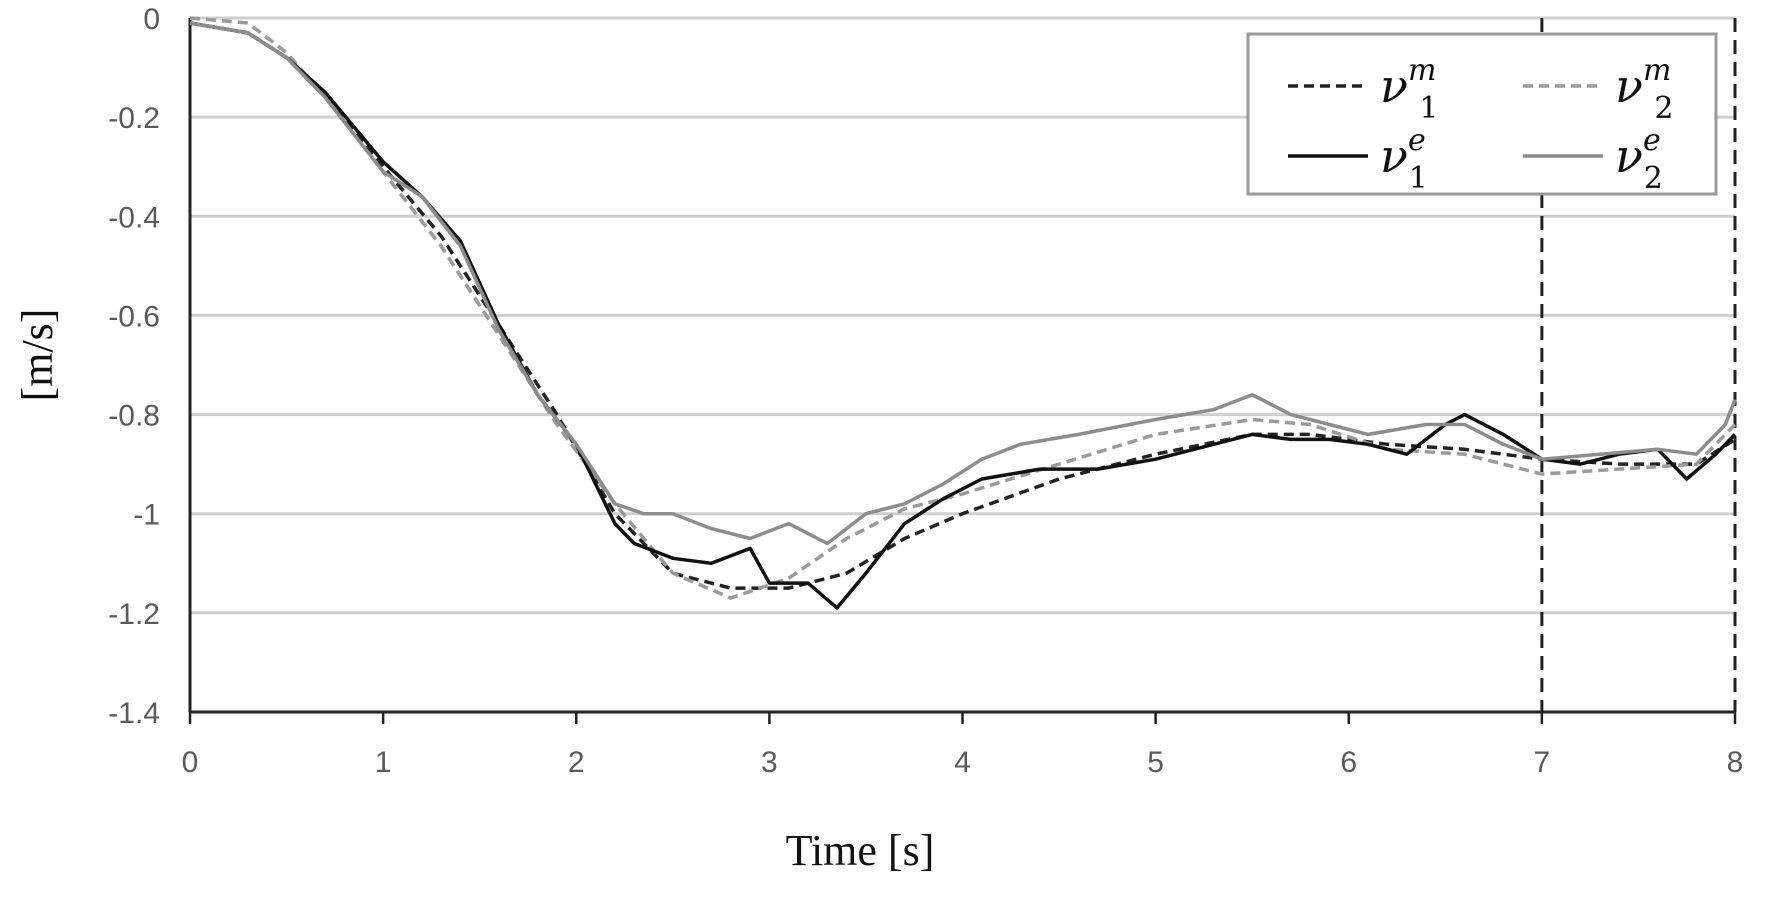 This screenshot has height=902, width=1780. I want to click on x-tick-labels: 0 1 2 3 4 5 6 7 8, so click(963, 762).